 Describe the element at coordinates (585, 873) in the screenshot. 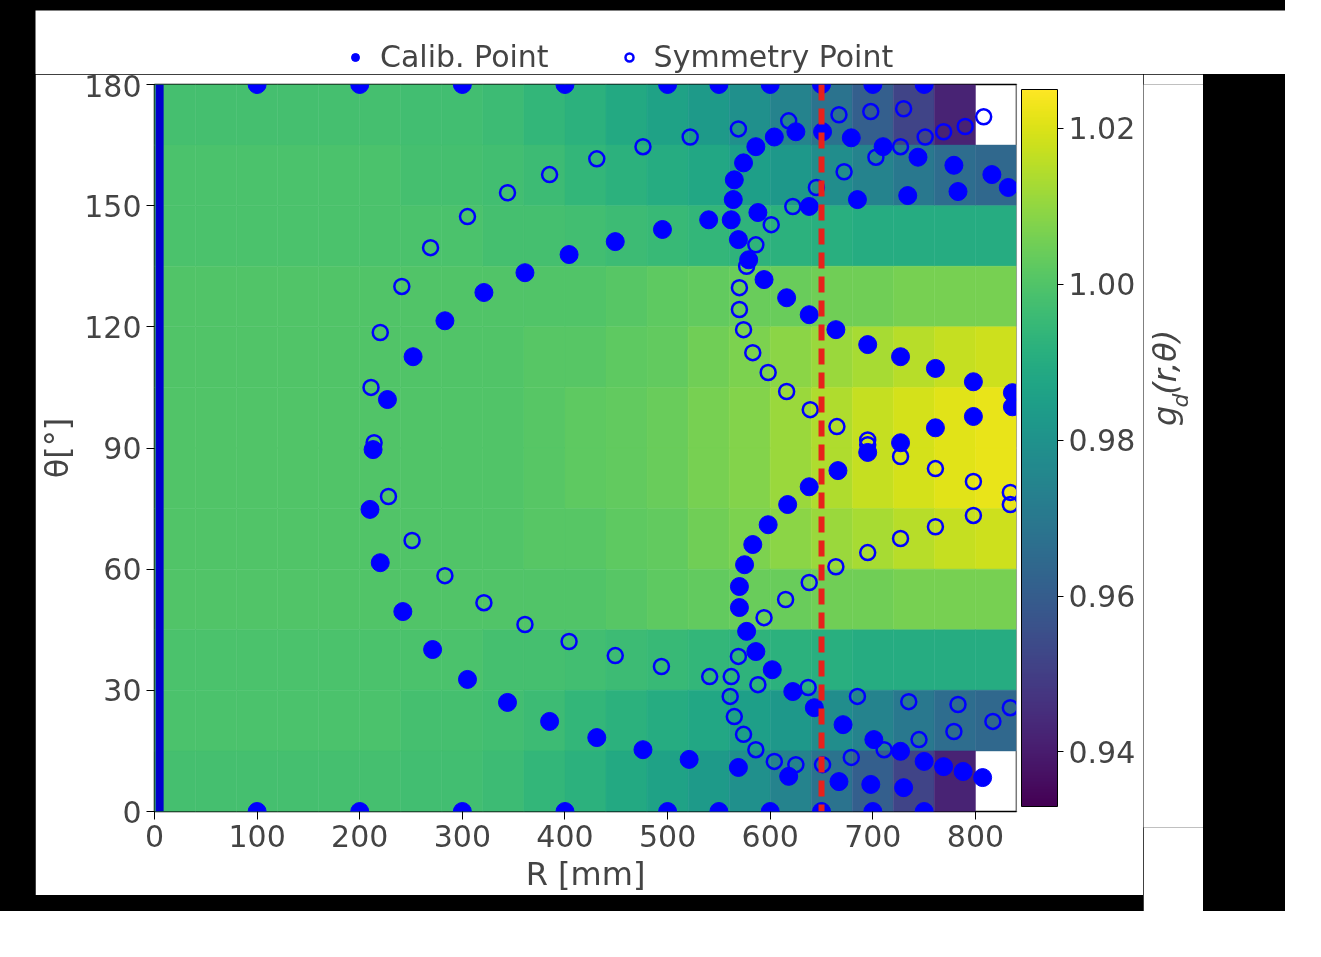

I see `x-axis-title: R [mm]` at that location.